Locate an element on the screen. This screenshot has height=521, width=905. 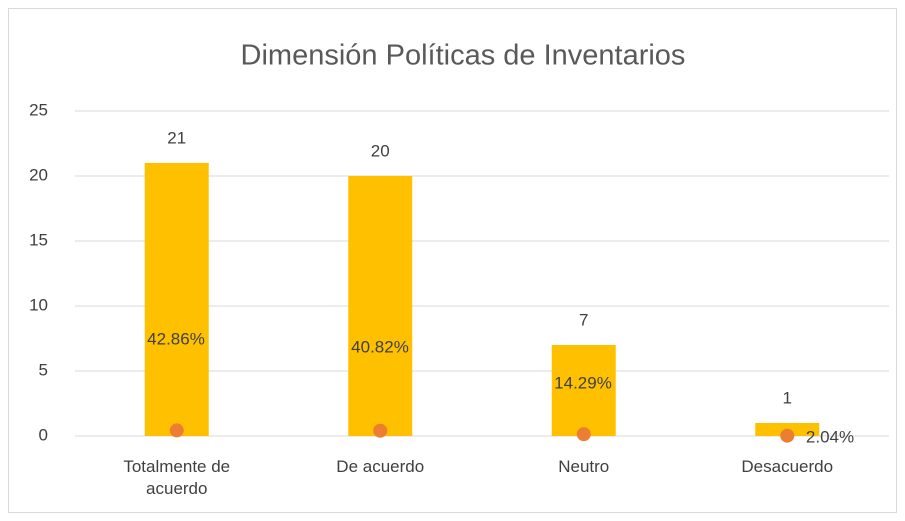
bar-value-label: 7 is located at coordinates (583, 319).